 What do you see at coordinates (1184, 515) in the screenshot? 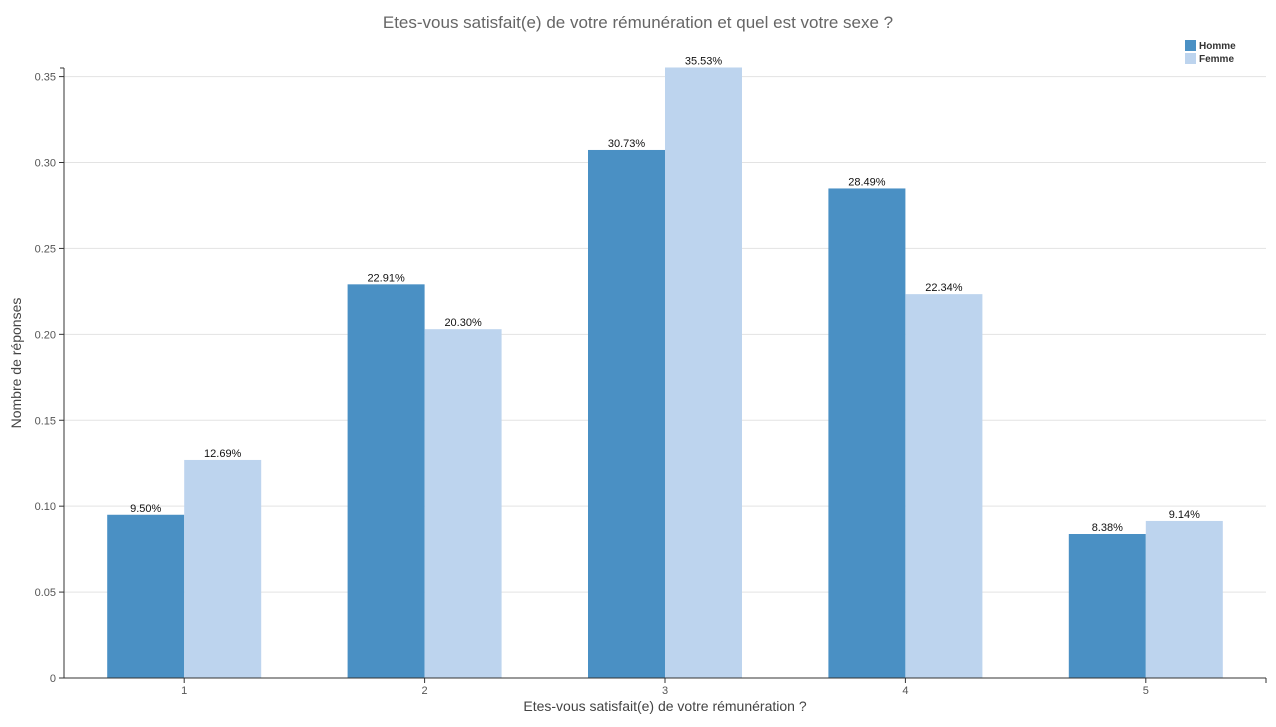
I see `data-label: 9.14%` at bounding box center [1184, 515].